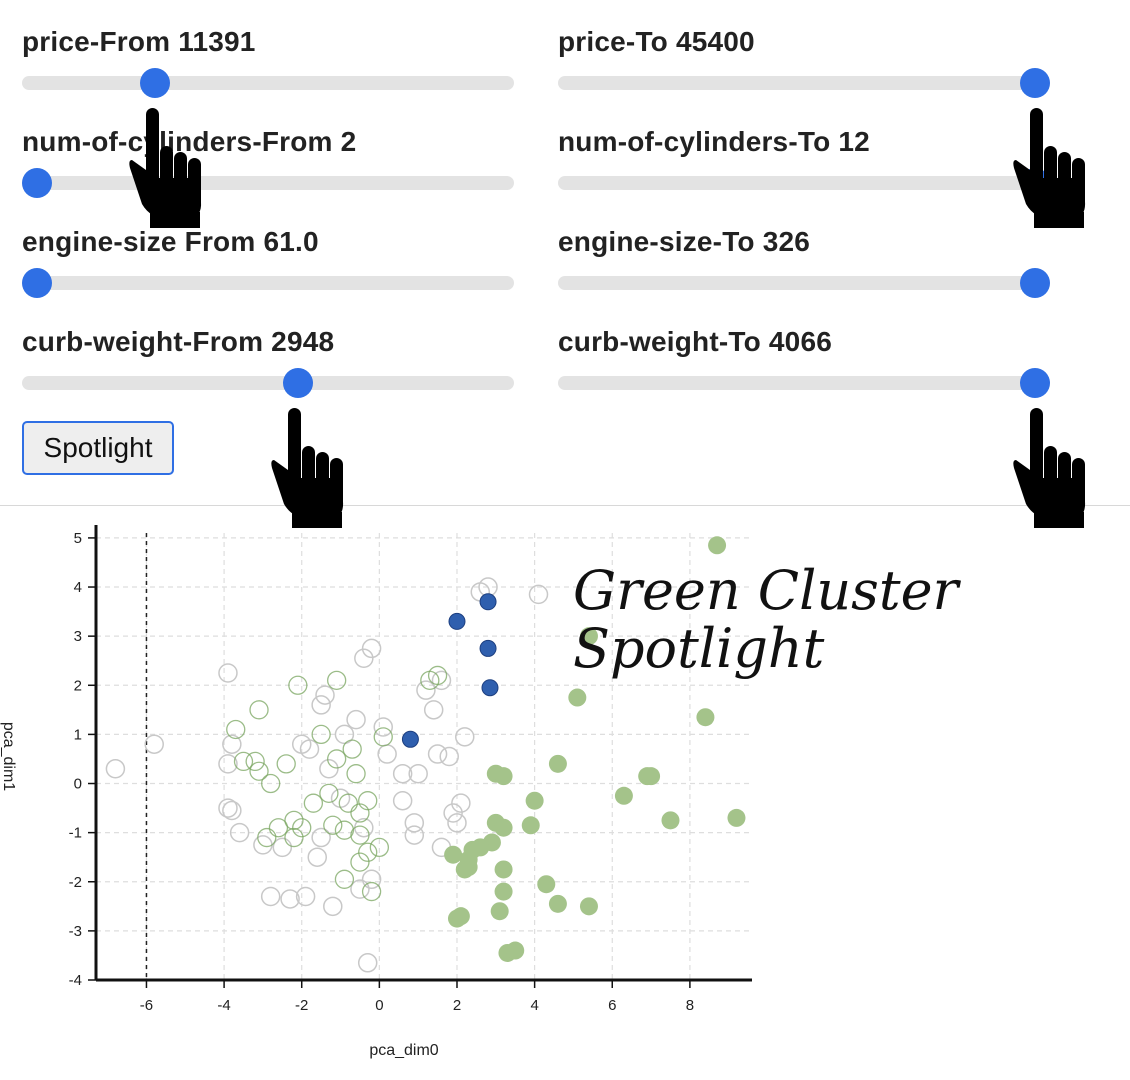 This screenshot has width=1130, height=1080. I want to click on price-to-label: price-To 45400, so click(656, 41).